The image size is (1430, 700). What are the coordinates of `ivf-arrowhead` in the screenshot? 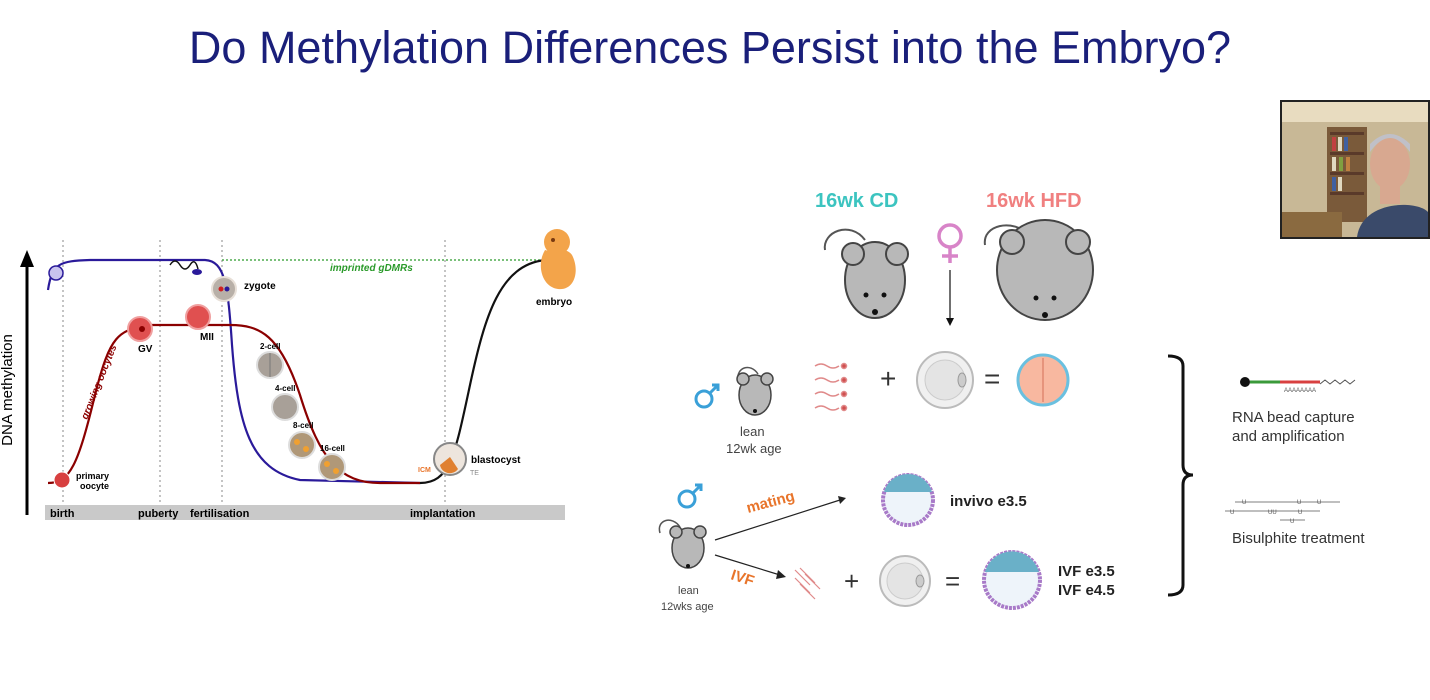 It's located at (781, 574).